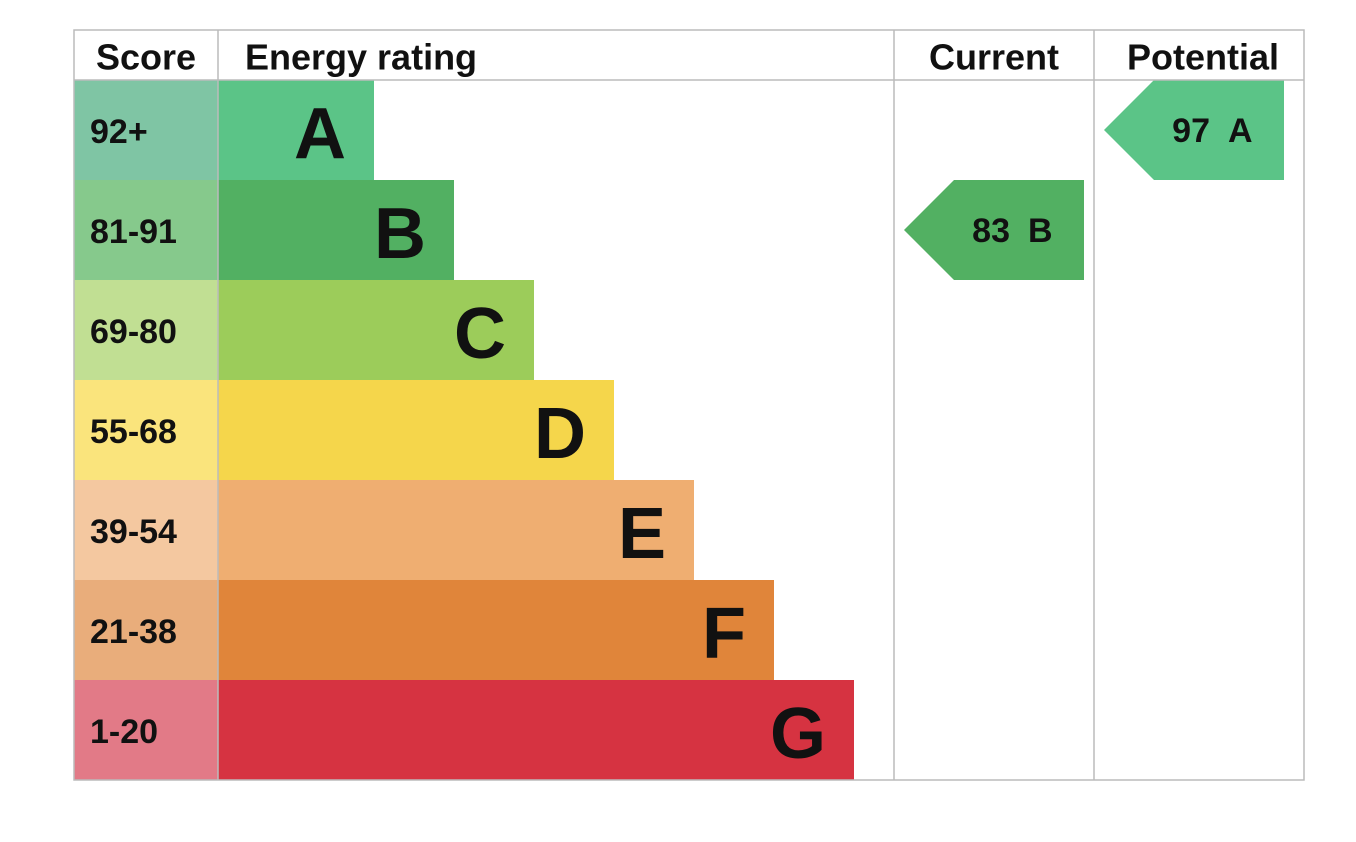  I want to click on score-label: 21-38, so click(133, 632).